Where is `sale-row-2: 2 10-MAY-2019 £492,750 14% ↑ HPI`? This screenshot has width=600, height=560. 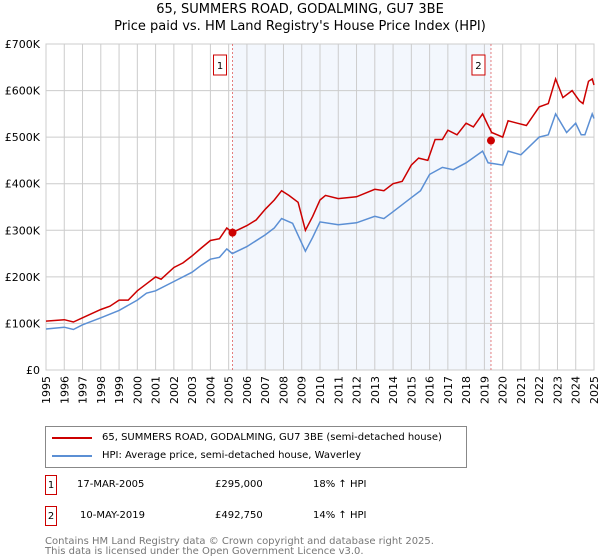
sale-row-2: 2 10-MAY-2019 £492,750 14% ↑ HPI is located at coordinates (255, 516).